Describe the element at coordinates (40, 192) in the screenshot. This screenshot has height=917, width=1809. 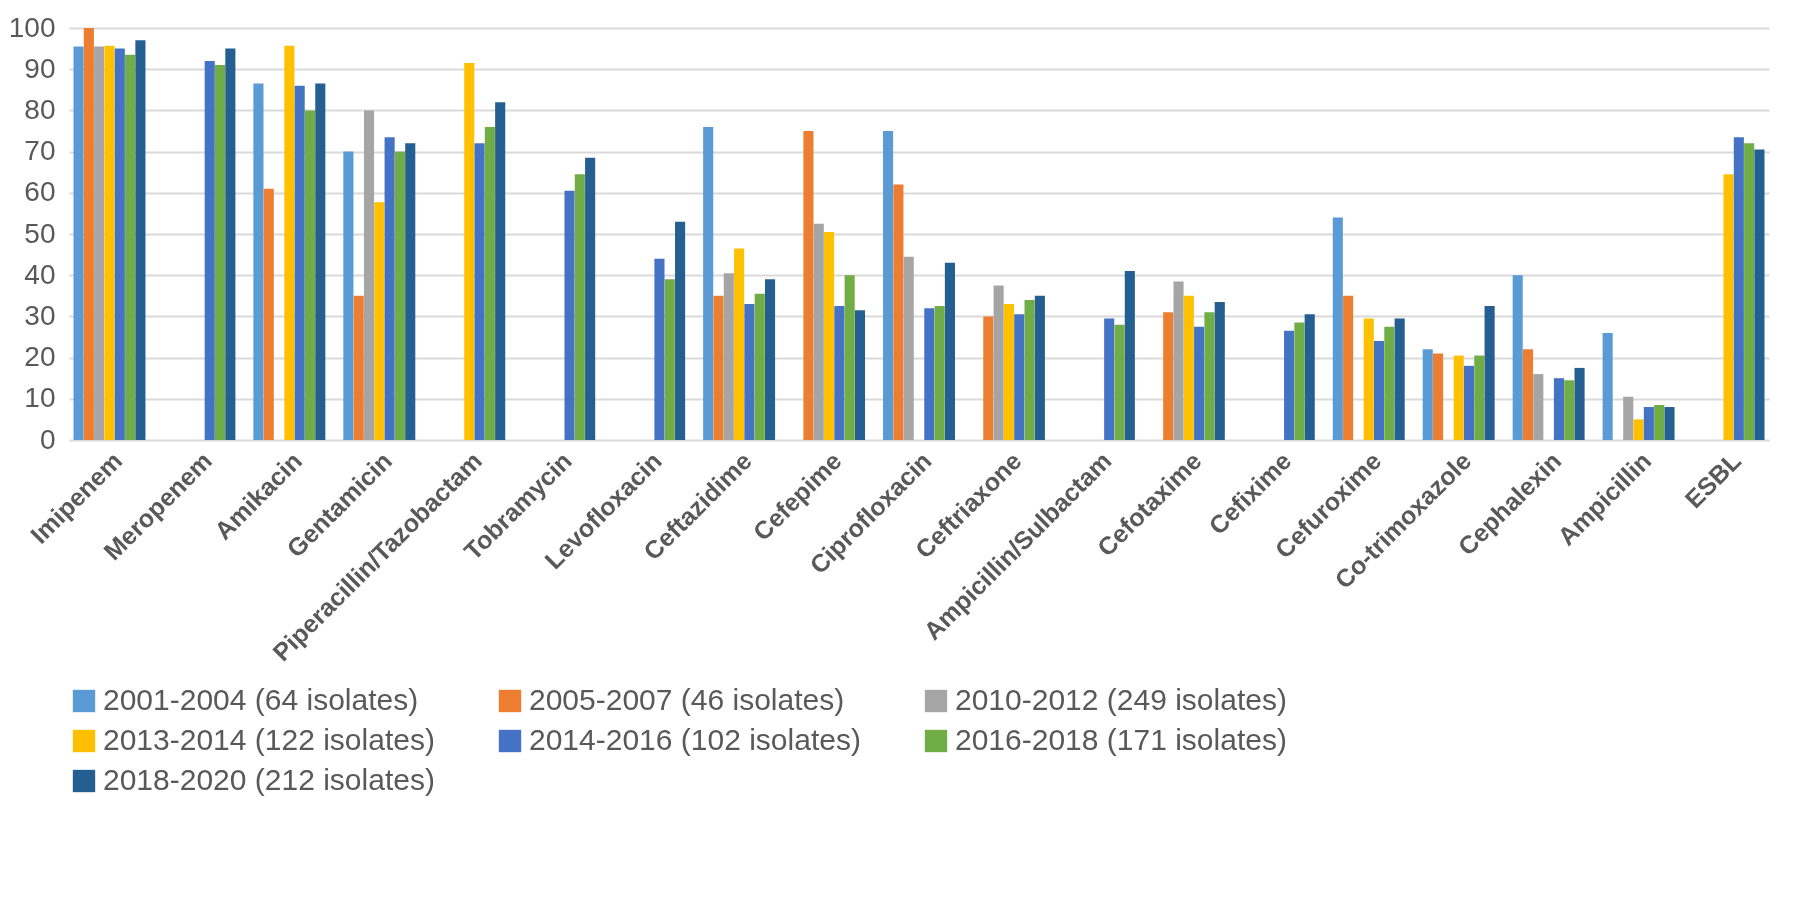
I see `y-tick-label: 60` at that location.